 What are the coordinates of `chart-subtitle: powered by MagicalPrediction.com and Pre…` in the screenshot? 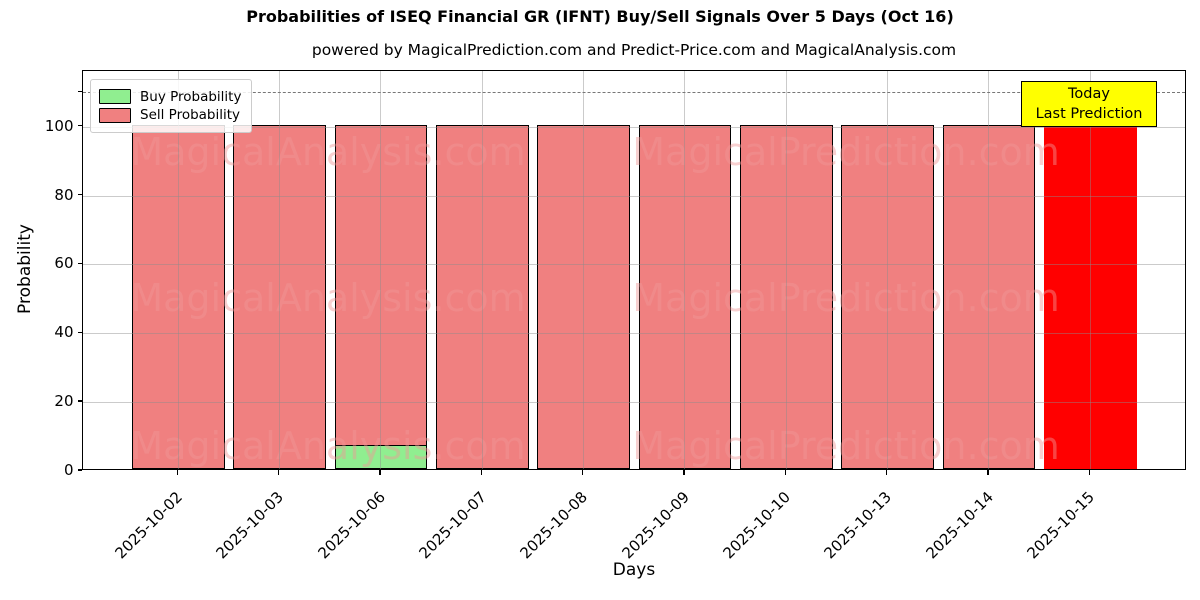 It's located at (634, 50).